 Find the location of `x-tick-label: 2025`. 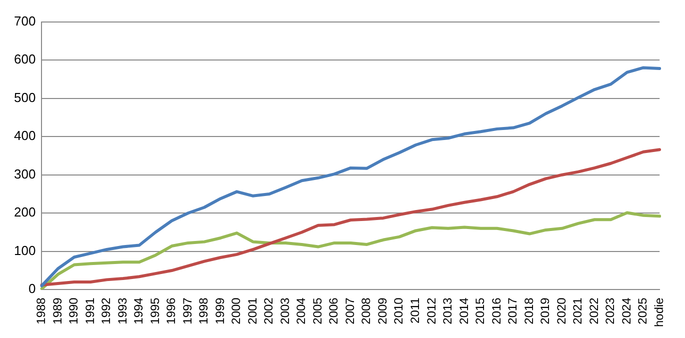

x-tick-label: 2025 is located at coordinates (643, 310).